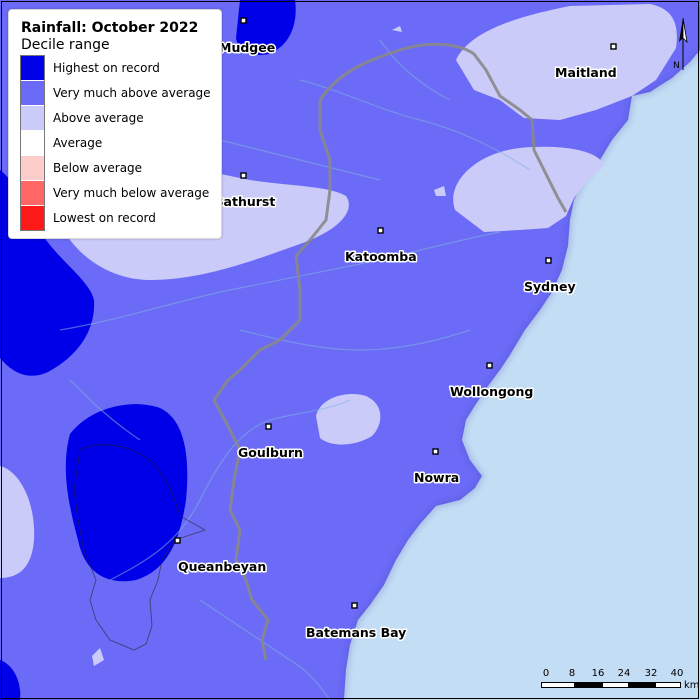 The width and height of the screenshot is (700, 700). Describe the element at coordinates (110, 28) in the screenshot. I see `map-title: Rainfall: October 2022` at that location.